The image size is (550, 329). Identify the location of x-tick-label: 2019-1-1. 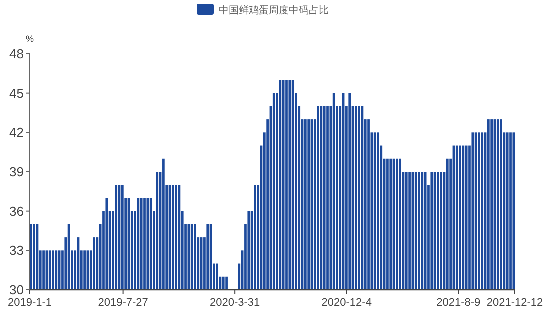
(30, 303).